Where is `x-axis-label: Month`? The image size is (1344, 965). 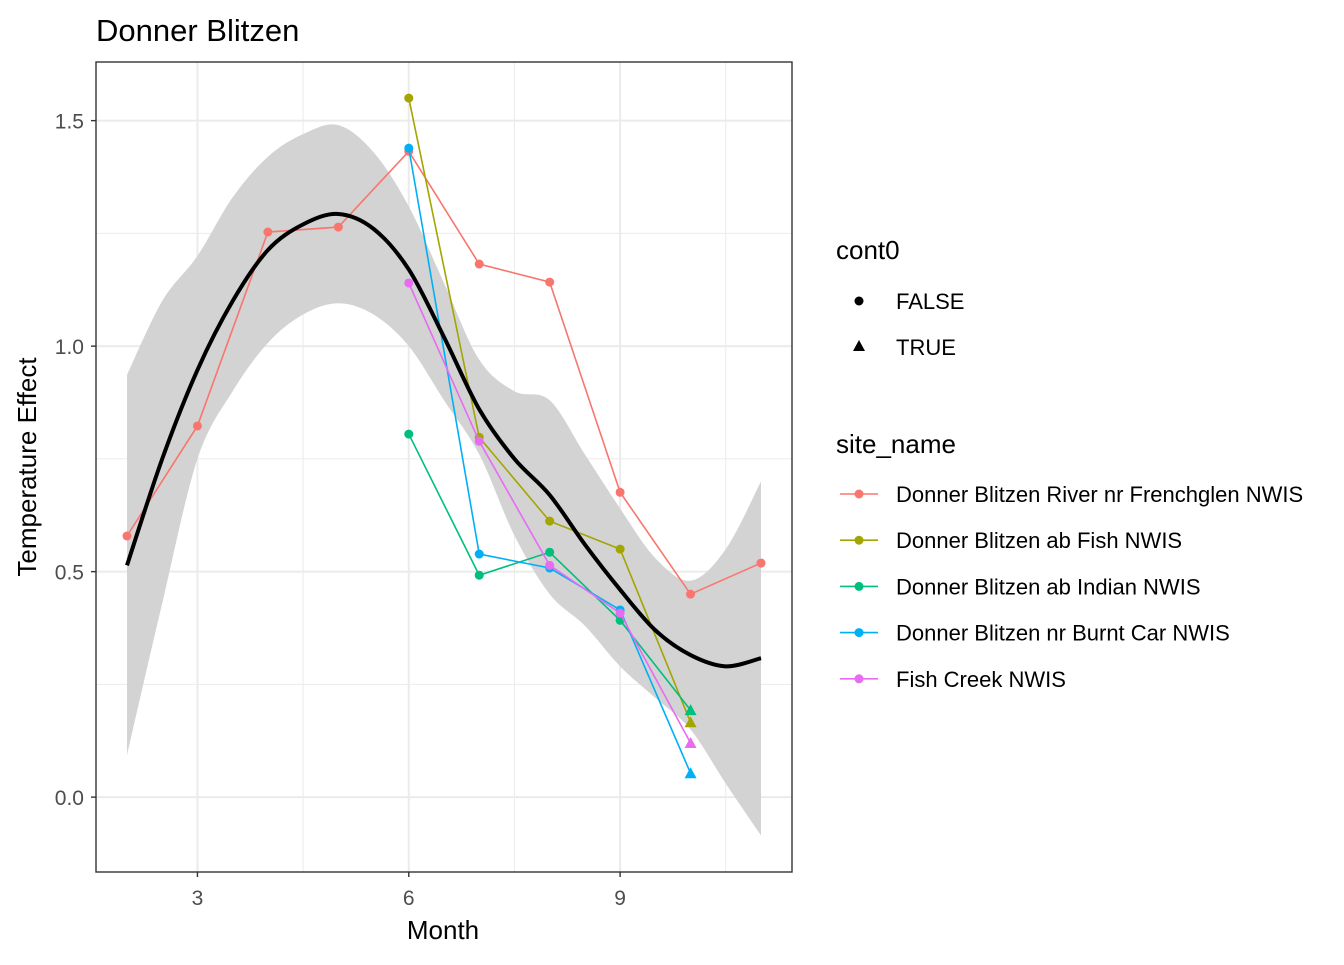 x-axis-label: Month is located at coordinates (443, 930).